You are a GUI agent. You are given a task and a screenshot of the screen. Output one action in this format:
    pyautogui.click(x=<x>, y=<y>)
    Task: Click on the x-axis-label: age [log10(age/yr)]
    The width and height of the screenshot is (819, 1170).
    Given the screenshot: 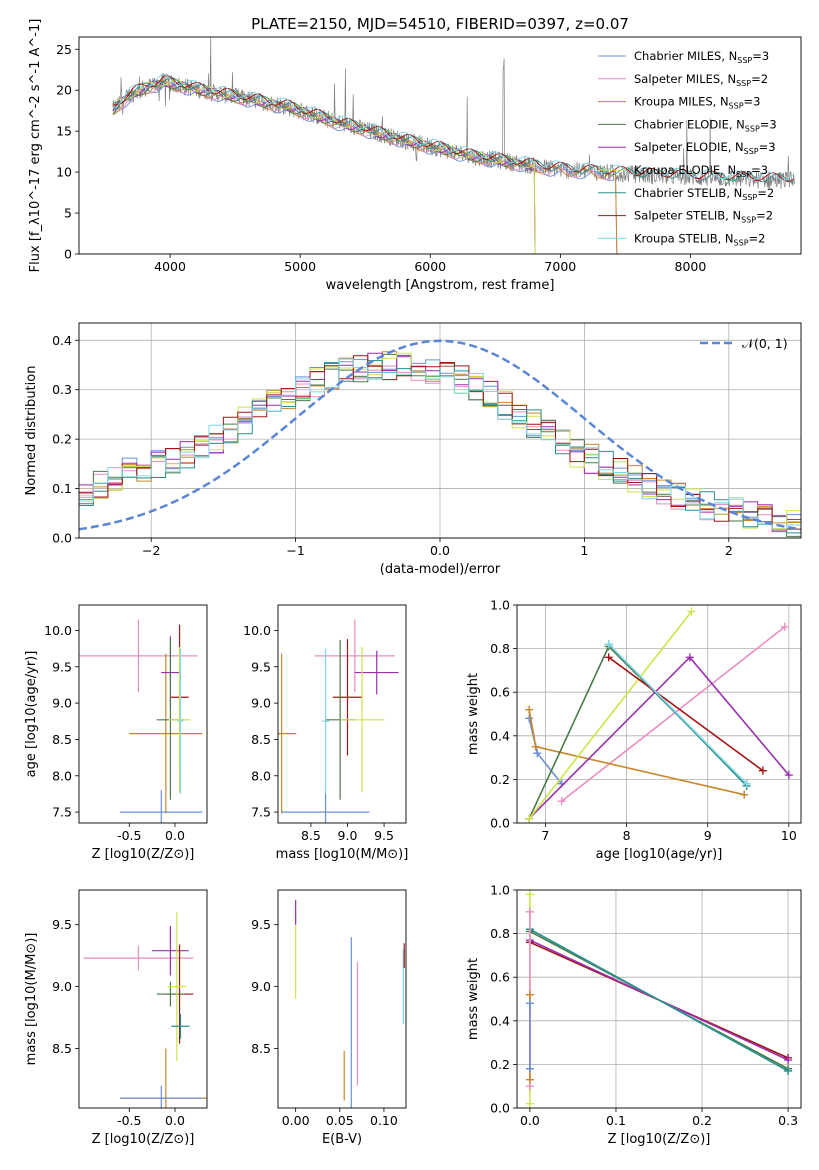 What is the action you would take?
    pyautogui.click(x=659, y=854)
    